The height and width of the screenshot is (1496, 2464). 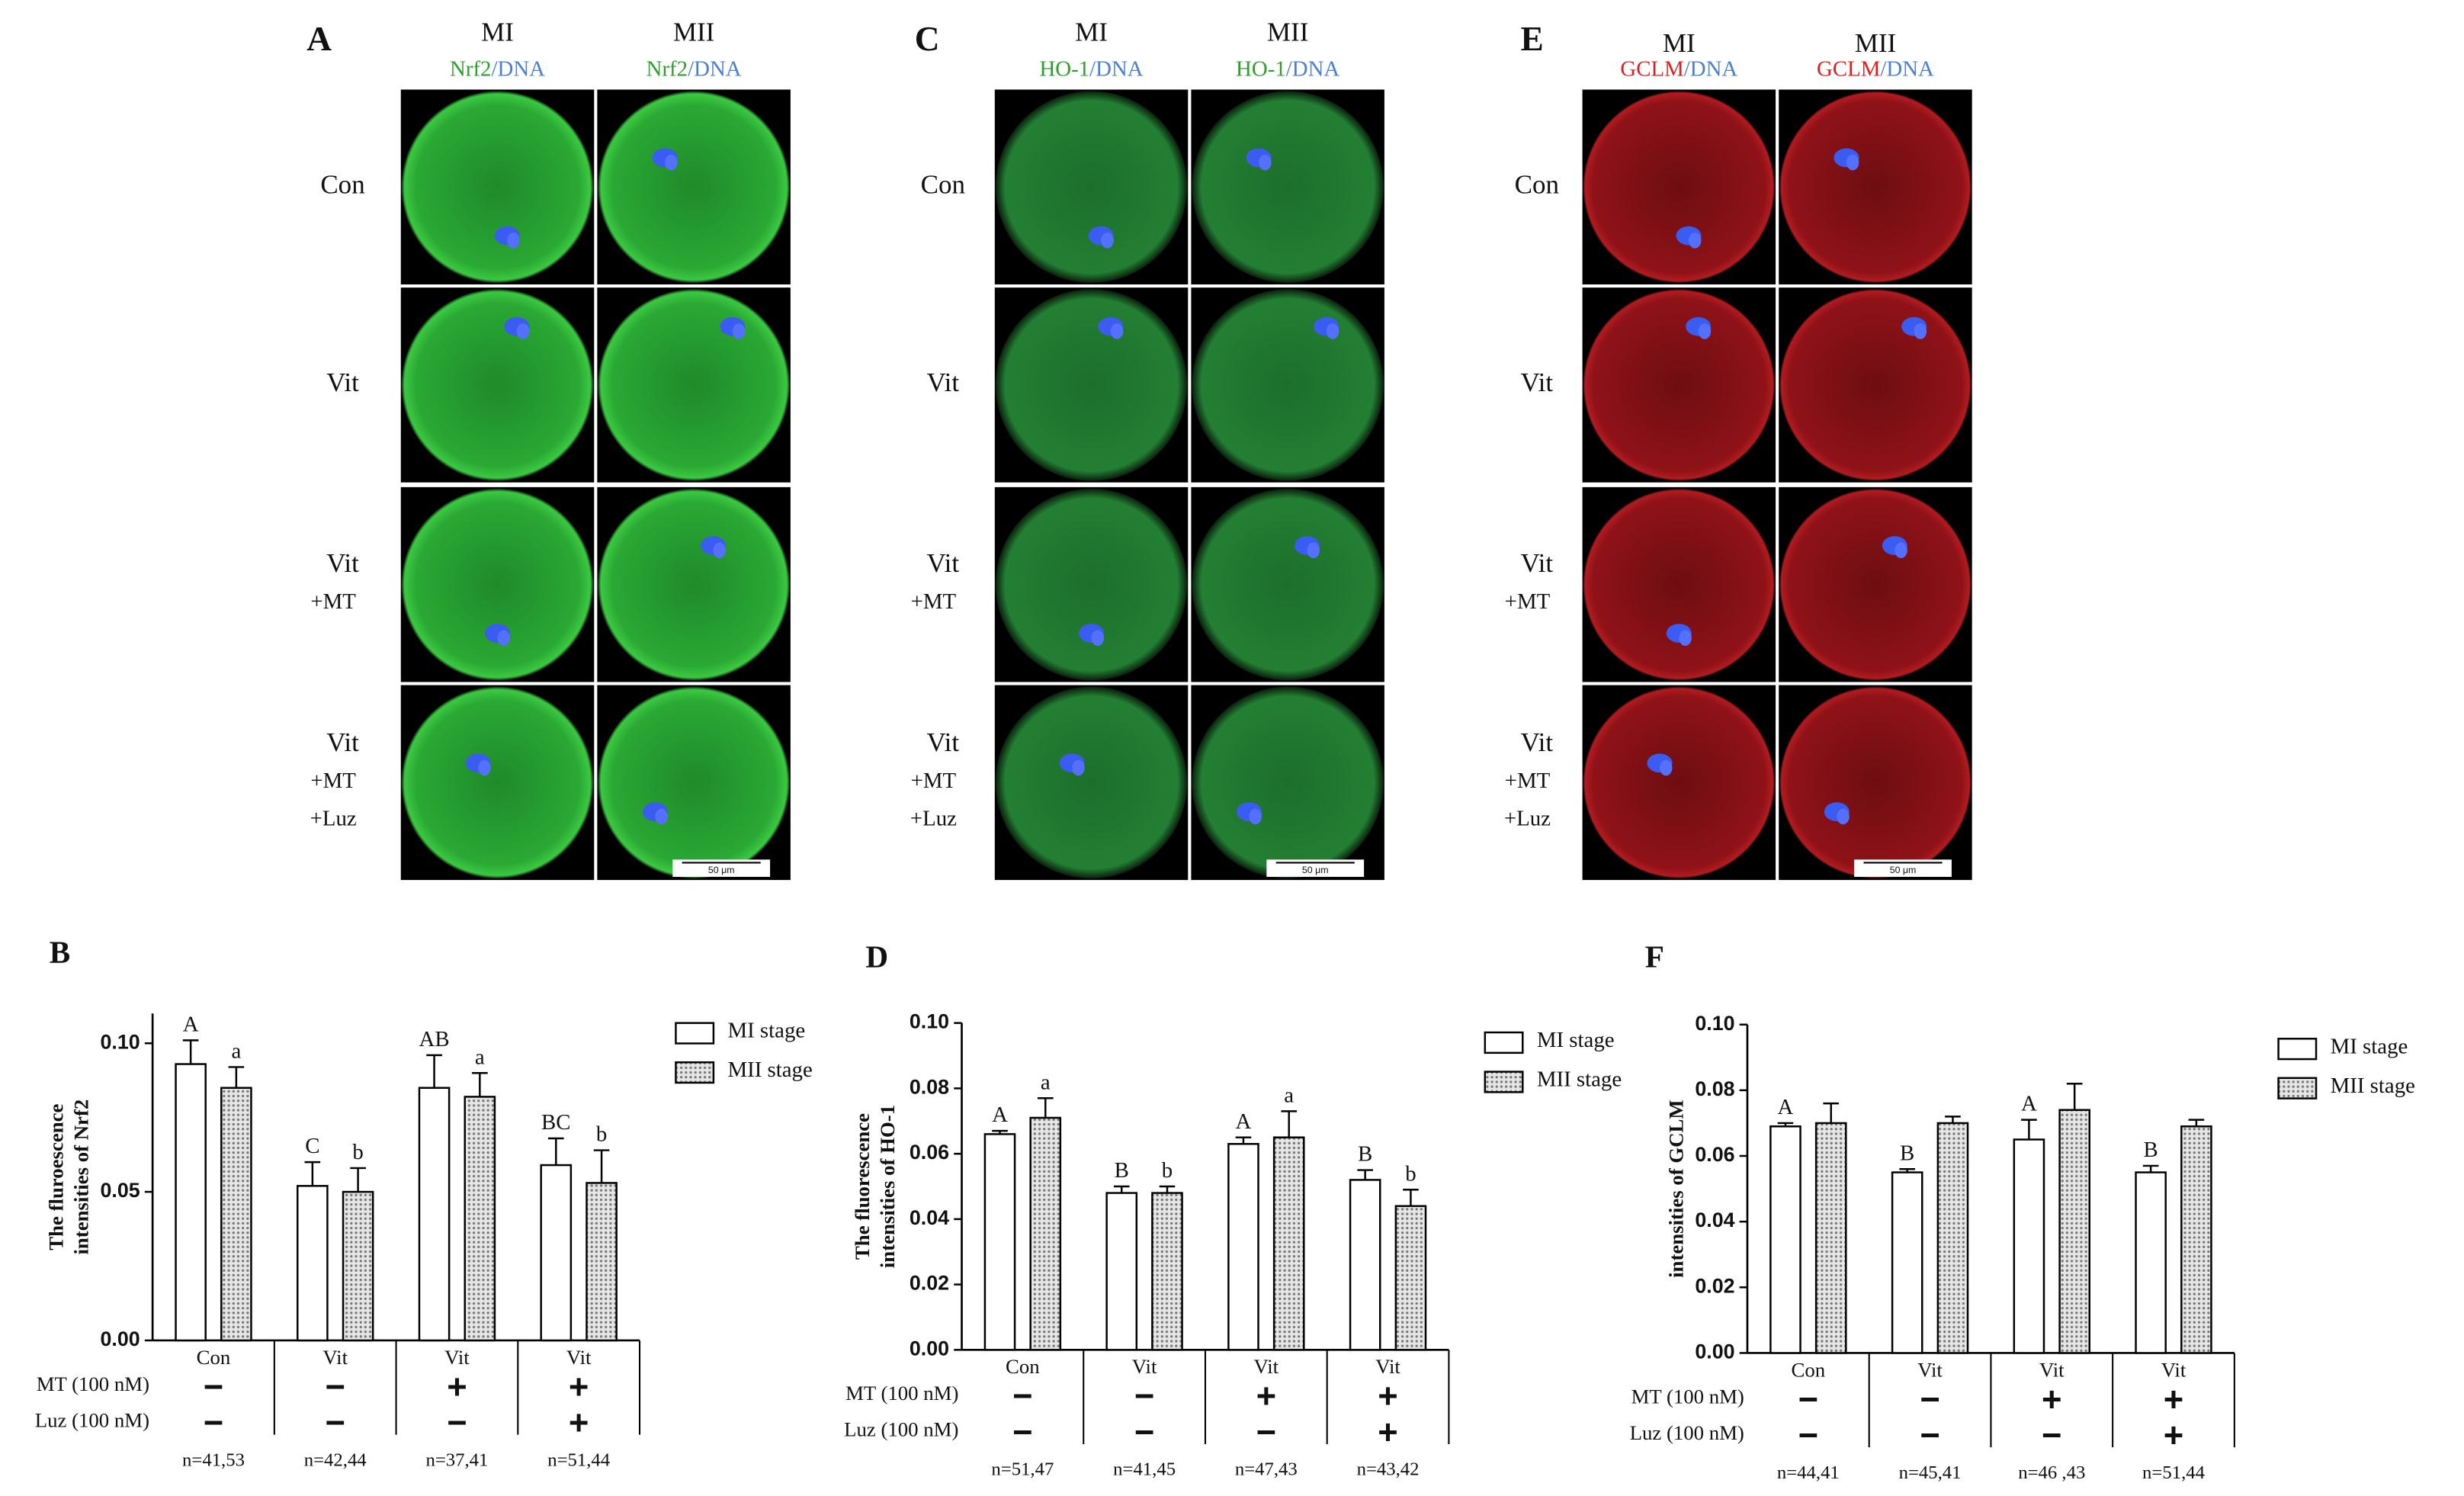 What do you see at coordinates (928, 39) in the screenshot?
I see `panel-letter: C` at bounding box center [928, 39].